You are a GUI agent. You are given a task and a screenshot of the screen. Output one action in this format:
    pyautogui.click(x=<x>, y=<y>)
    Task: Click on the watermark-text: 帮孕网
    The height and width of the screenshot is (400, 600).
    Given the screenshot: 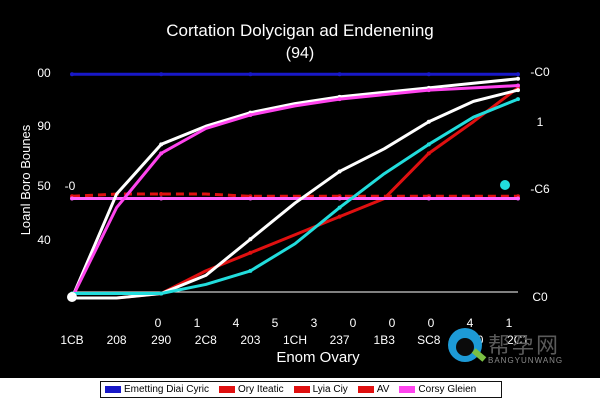 What is the action you would take?
    pyautogui.click(x=524, y=346)
    